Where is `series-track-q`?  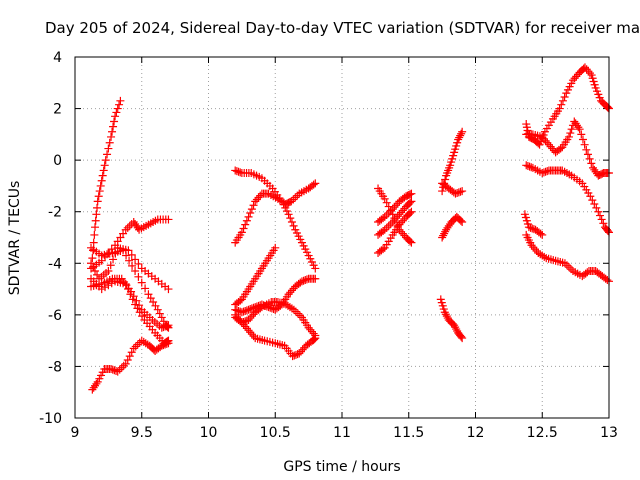
series-track-q is located at coordinates (452, 188).